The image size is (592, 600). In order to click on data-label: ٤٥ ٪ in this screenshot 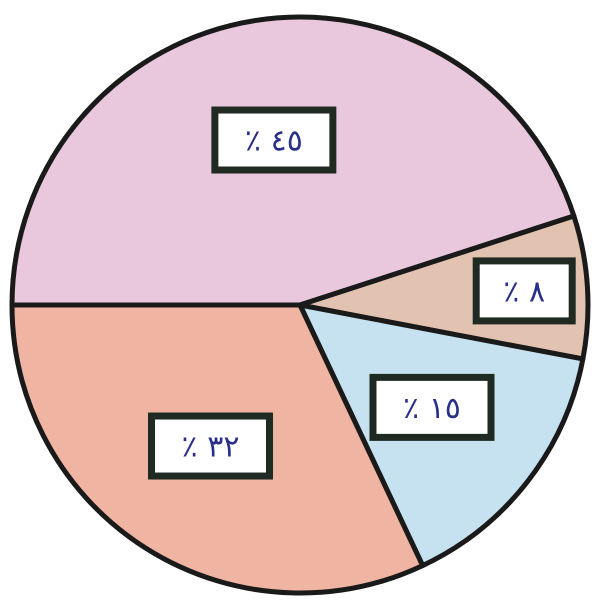, I will do `click(274, 141)`.